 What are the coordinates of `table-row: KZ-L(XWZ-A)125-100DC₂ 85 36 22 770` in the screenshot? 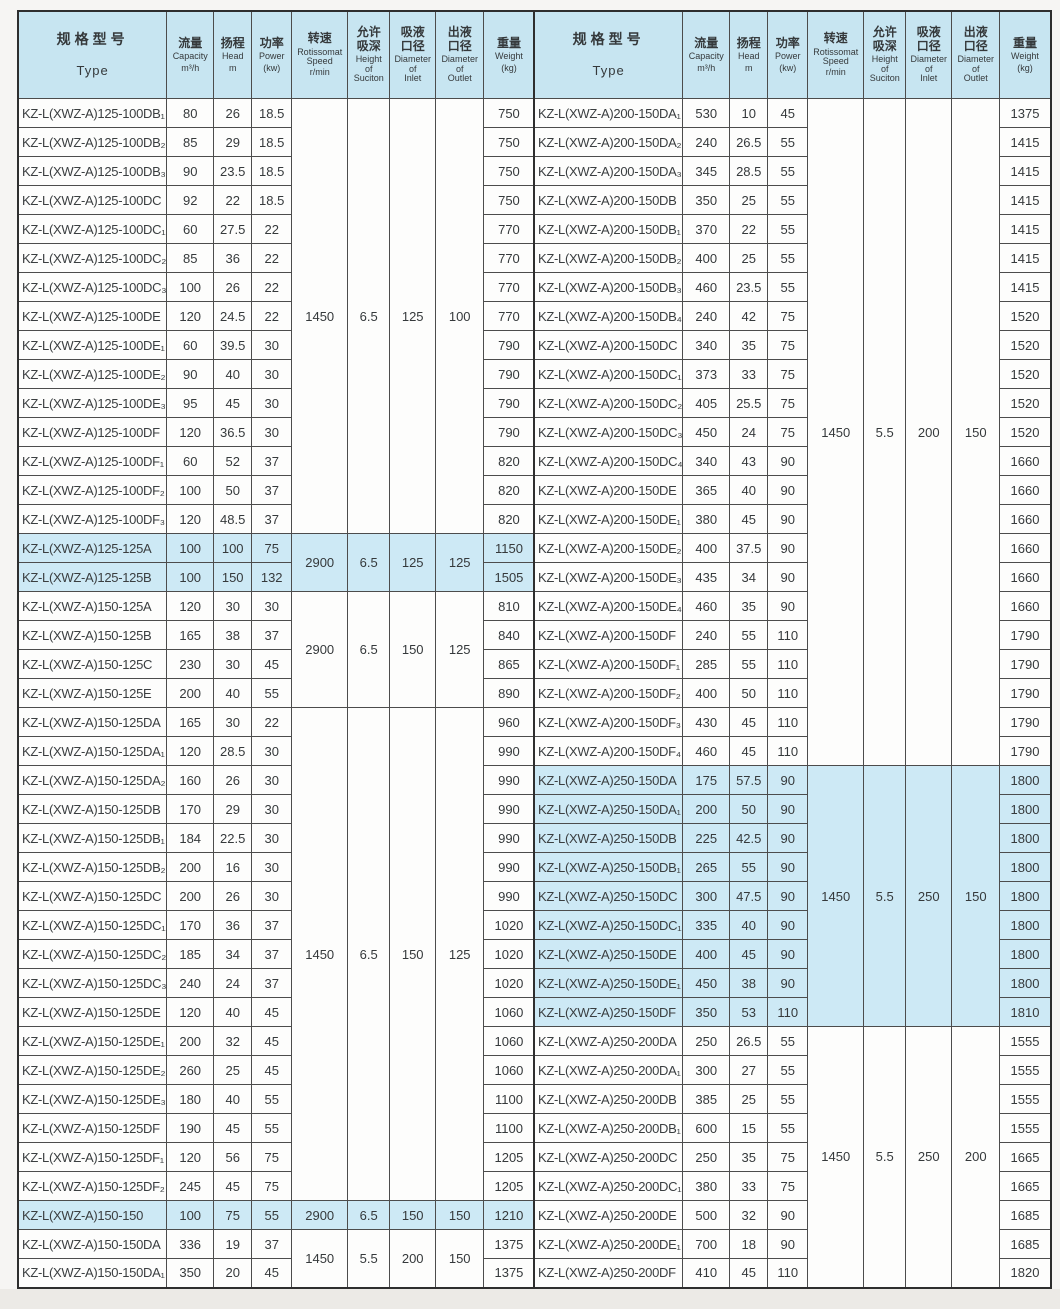 It's located at (276, 258).